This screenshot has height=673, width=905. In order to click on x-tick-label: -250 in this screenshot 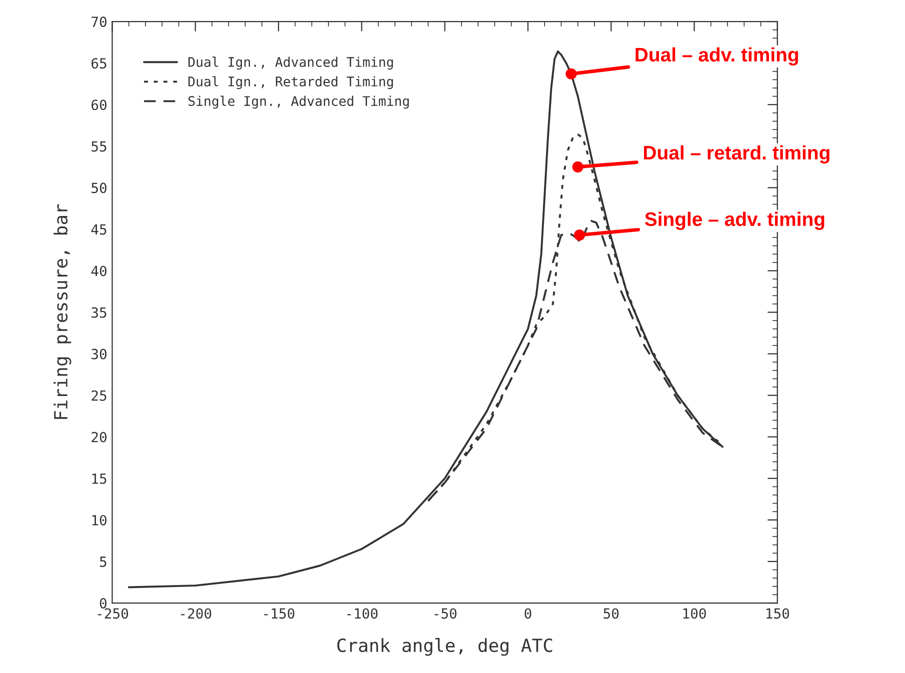, I will do `click(113, 613)`.